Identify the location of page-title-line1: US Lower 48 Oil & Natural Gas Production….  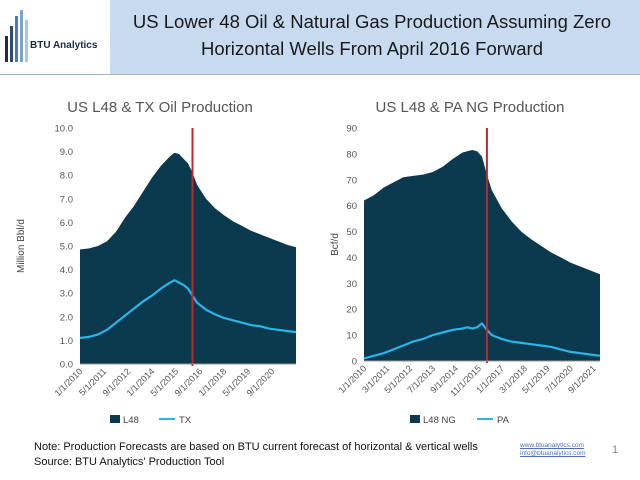
(372, 21).